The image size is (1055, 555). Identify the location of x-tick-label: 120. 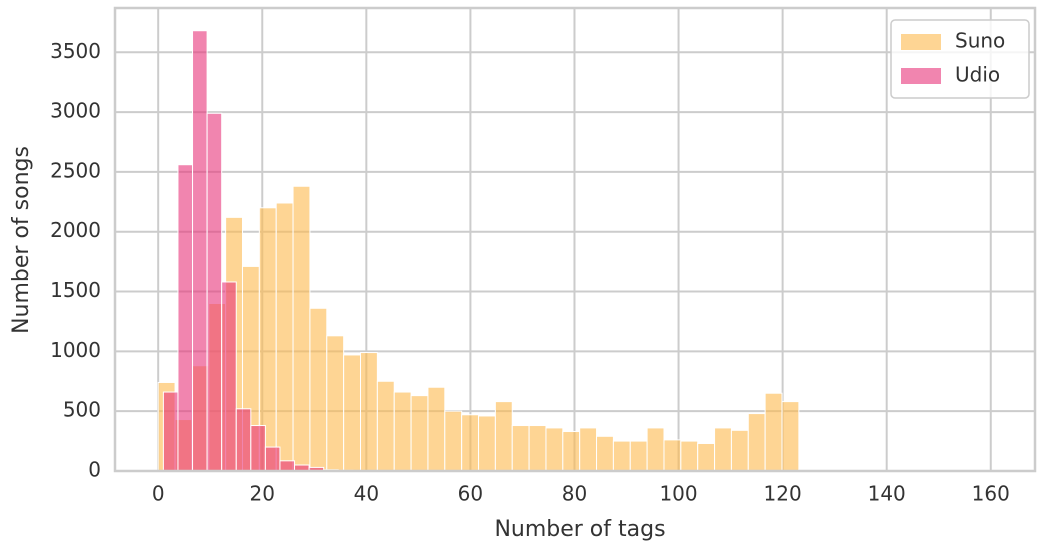
(783, 494).